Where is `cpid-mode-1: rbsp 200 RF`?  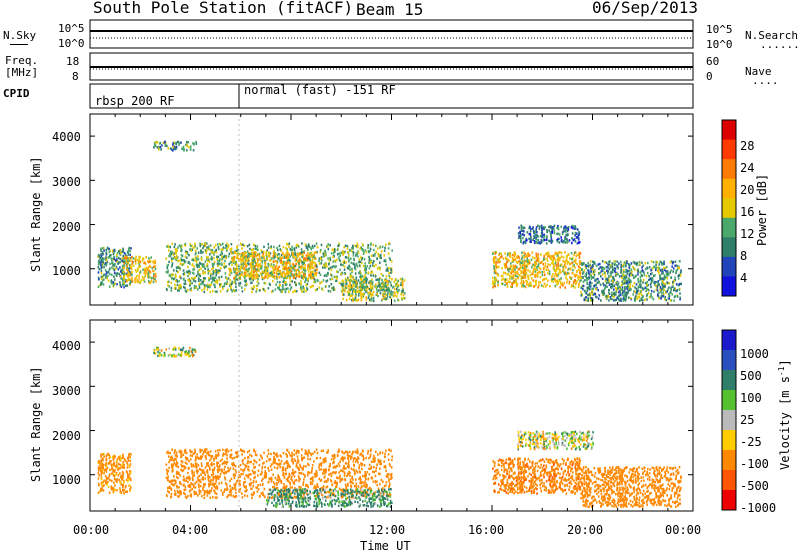
cpid-mode-1: rbsp 200 RF is located at coordinates (135, 101).